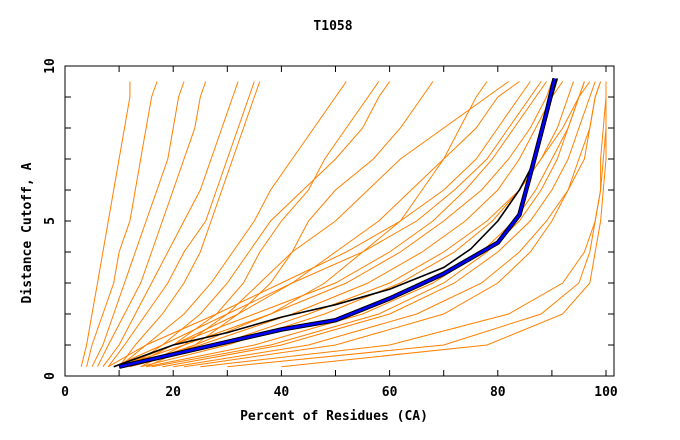 Image resolution: width=680 pixels, height=440 pixels. I want to click on x-tick-label: 0, so click(65, 392).